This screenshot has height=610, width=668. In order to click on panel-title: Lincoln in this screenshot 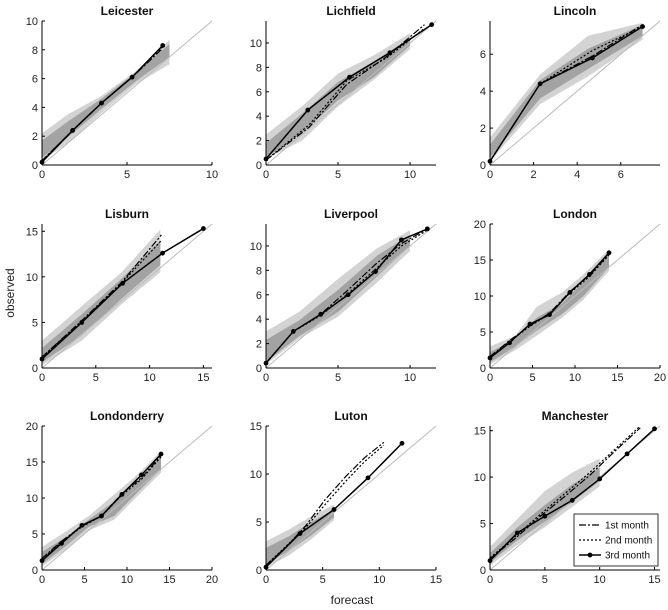, I will do `click(575, 11)`.